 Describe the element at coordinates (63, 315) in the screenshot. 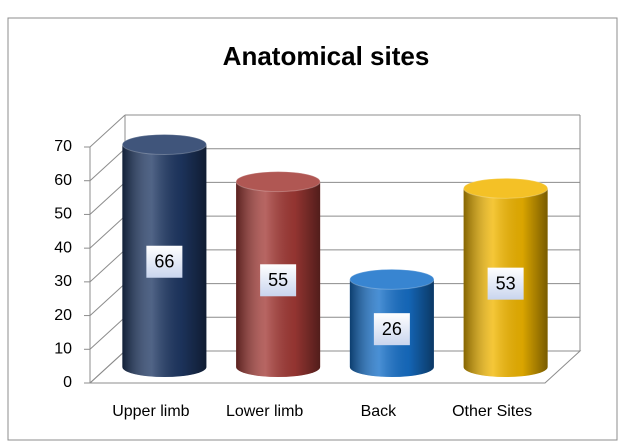

I see `y-tick-label: 20` at that location.